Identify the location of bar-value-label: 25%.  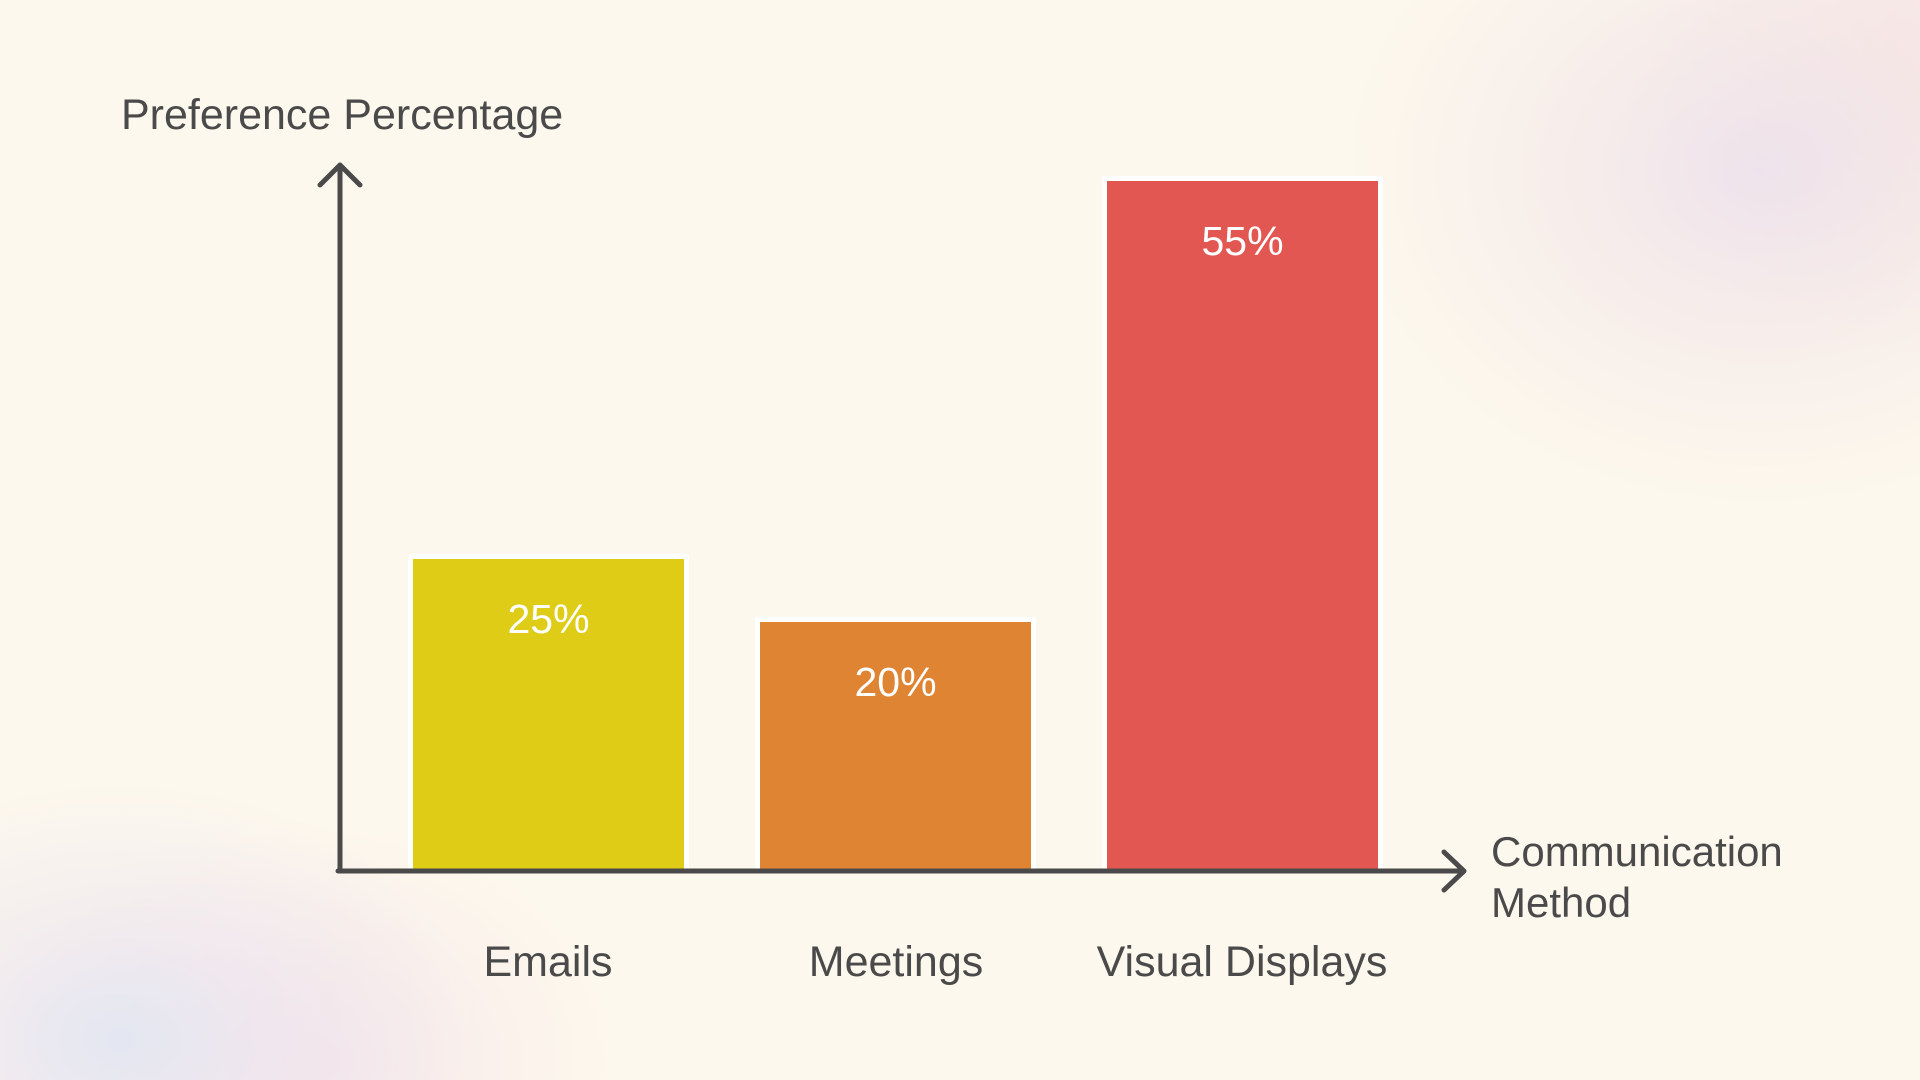
(548, 619).